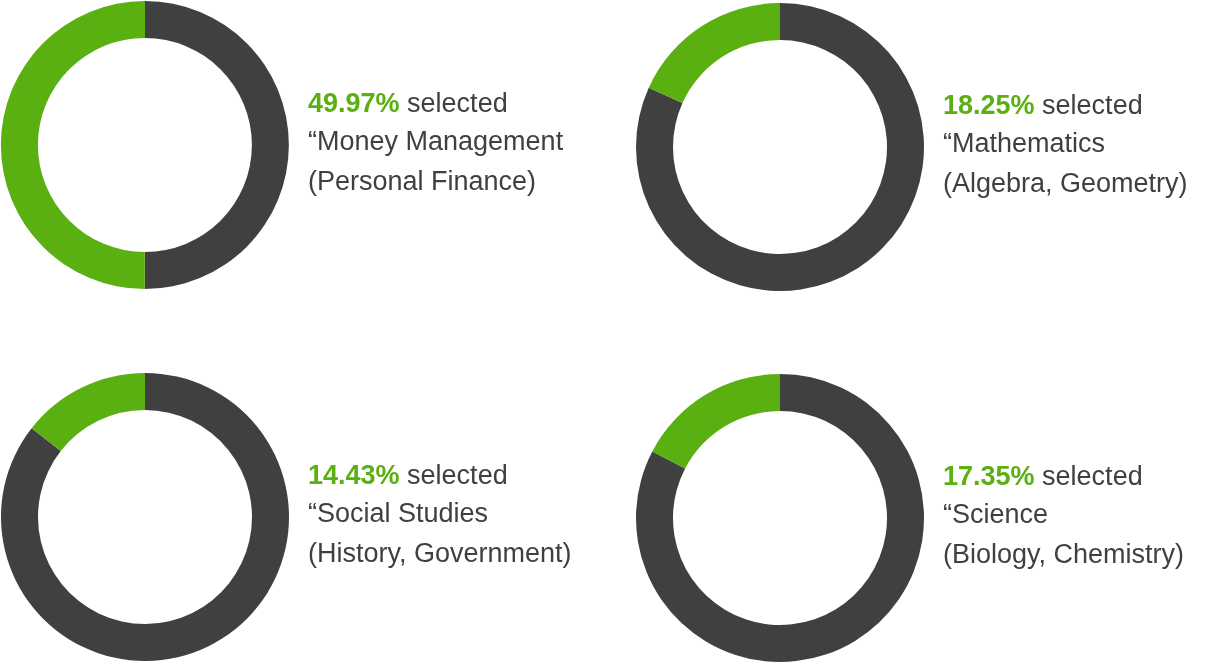 This screenshot has height=664, width=1213. I want to click on text: (Biology, Chemistry), so click(1064, 554).